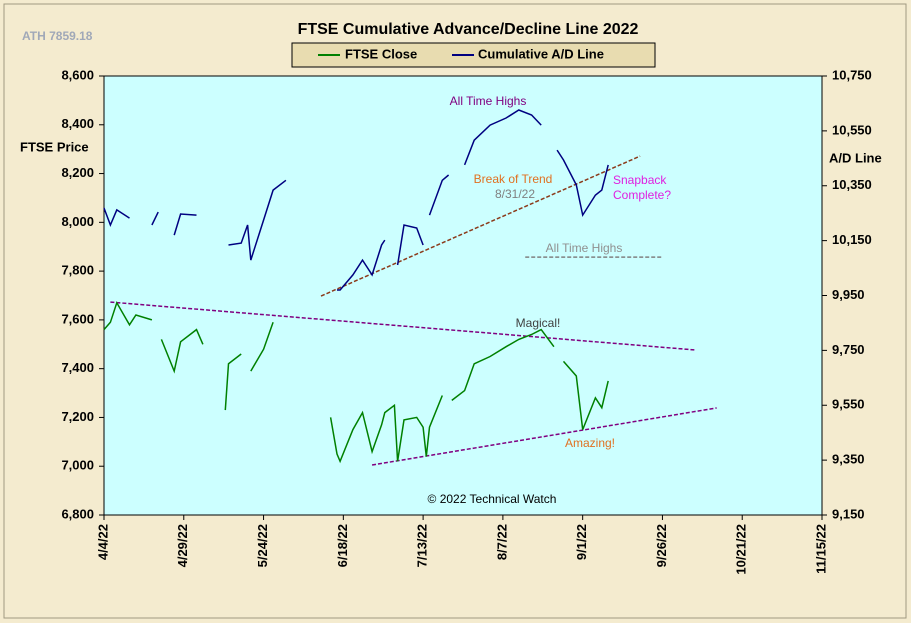 This screenshot has height=623, width=911. What do you see at coordinates (182, 545) in the screenshot?
I see `x-tick-label: 4/29/22` at bounding box center [182, 545].